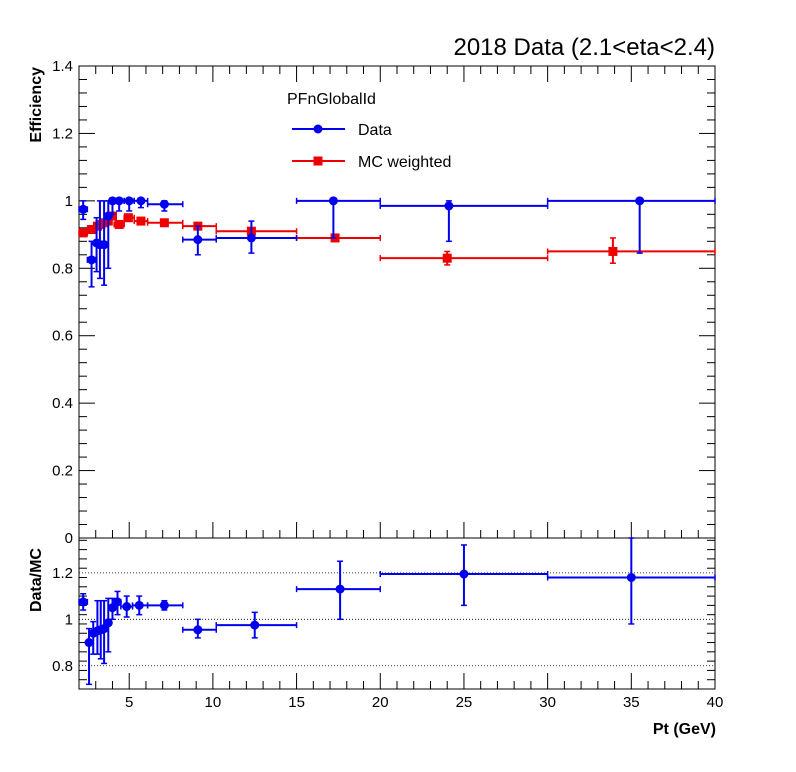 The height and width of the screenshot is (772, 796). I want to click on y-tick-label: 0.6, so click(62, 336).